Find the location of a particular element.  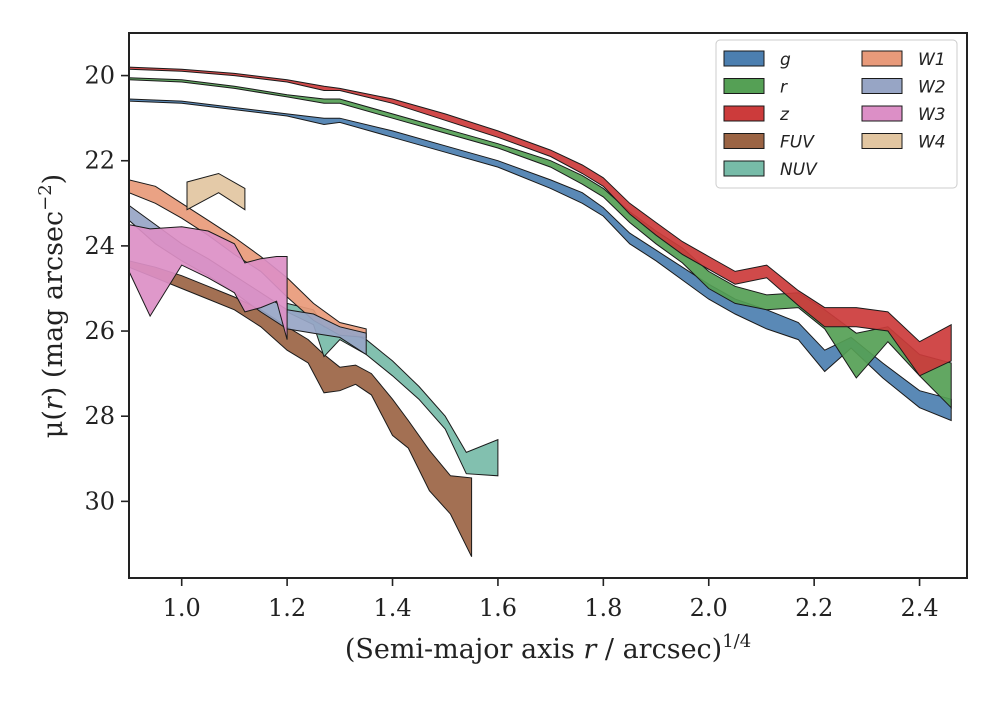

x-axis-ticks: 1.0 1.2 1.4 1.6 1.8 2.0 2.2 2.4 is located at coordinates (551, 600).